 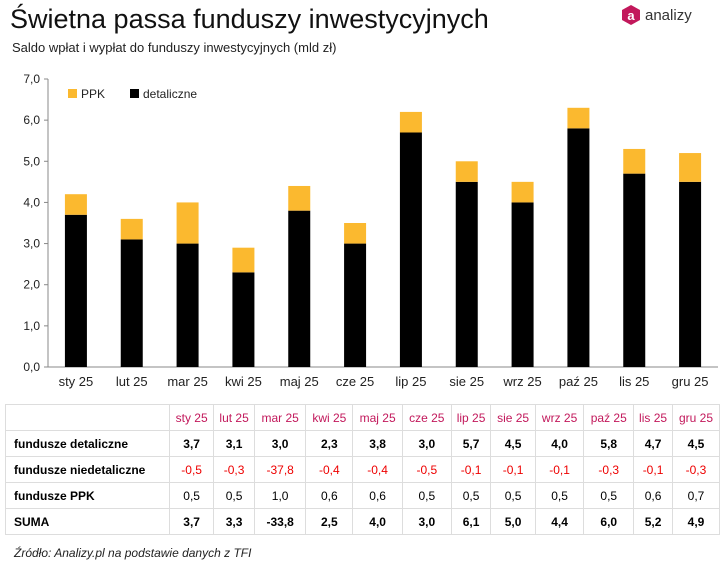 I want to click on table-cell: 6,0, so click(x=609, y=521).